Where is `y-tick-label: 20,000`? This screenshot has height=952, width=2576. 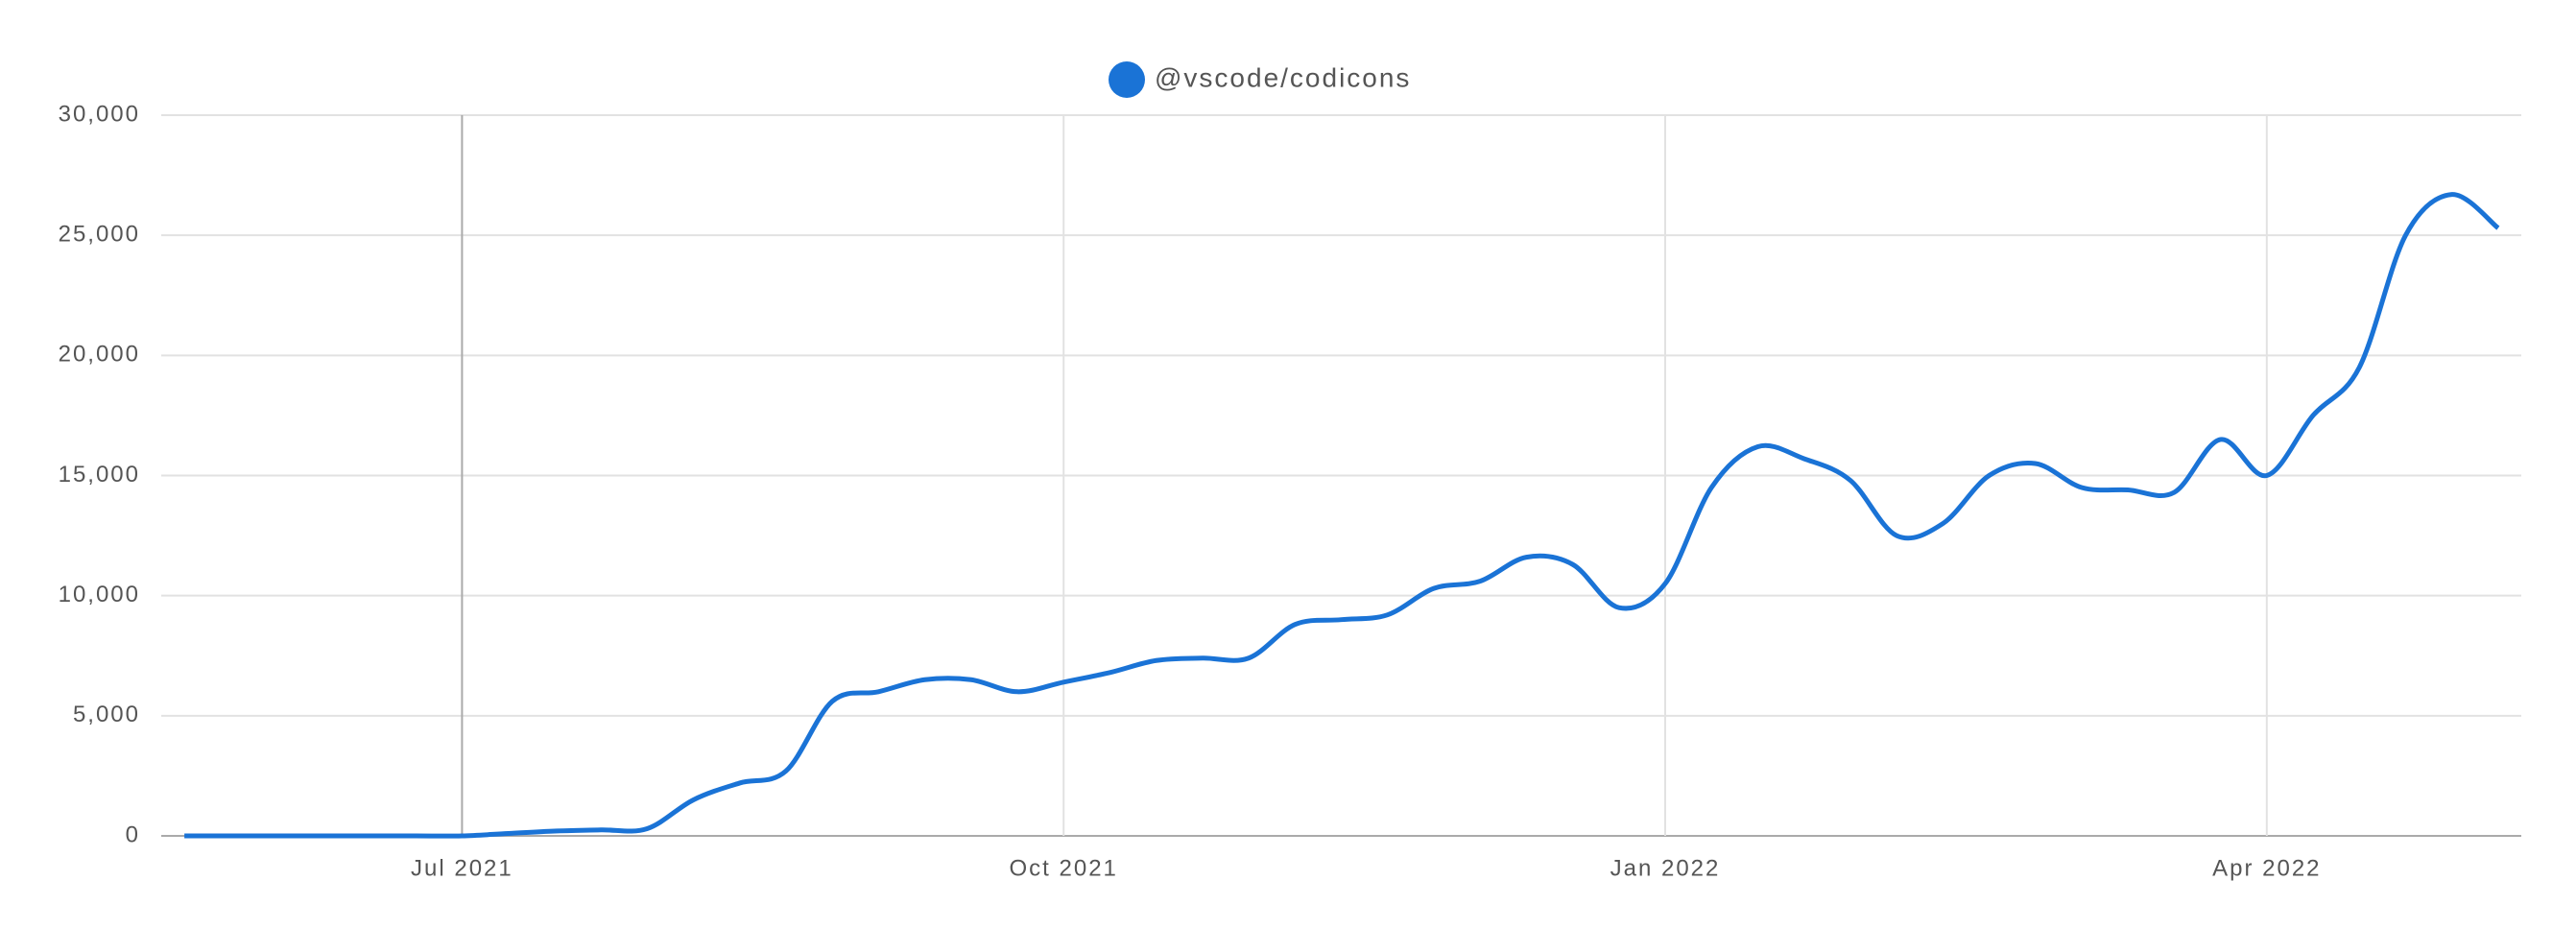 y-tick-label: 20,000 is located at coordinates (99, 355).